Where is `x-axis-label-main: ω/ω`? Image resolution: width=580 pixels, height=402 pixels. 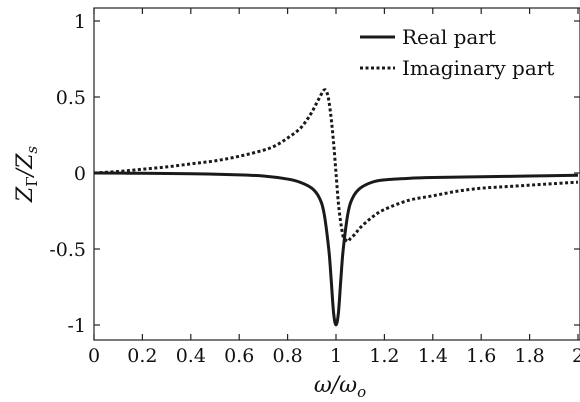
x-axis-label-main: ω/ω is located at coordinates (335, 385).